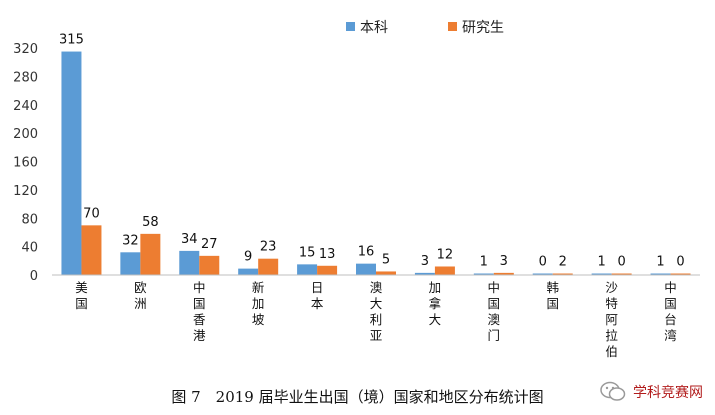  Describe the element at coordinates (130, 240) in the screenshot. I see `data-label: 32` at that location.